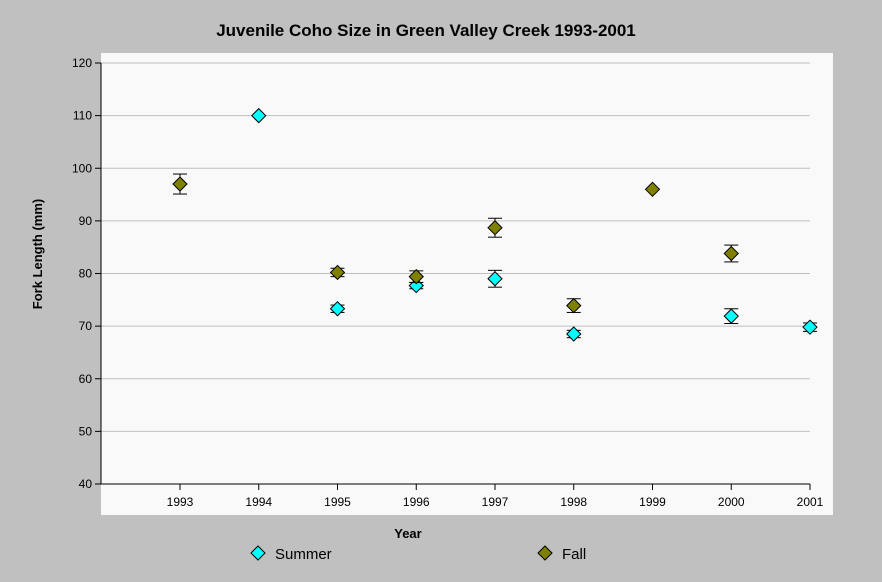  What do you see at coordinates (407, 533) in the screenshot?
I see `x-axis-label: Year` at bounding box center [407, 533].